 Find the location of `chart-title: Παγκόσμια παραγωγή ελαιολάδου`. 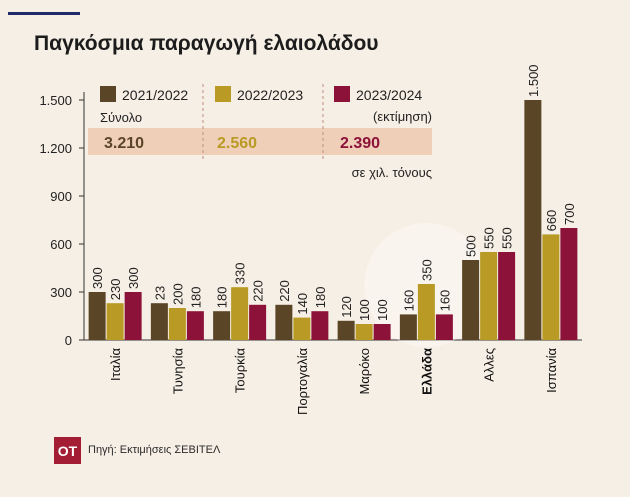

chart-title: Παγκόσμια παραγωγή ελαιολάδου is located at coordinates (206, 43).